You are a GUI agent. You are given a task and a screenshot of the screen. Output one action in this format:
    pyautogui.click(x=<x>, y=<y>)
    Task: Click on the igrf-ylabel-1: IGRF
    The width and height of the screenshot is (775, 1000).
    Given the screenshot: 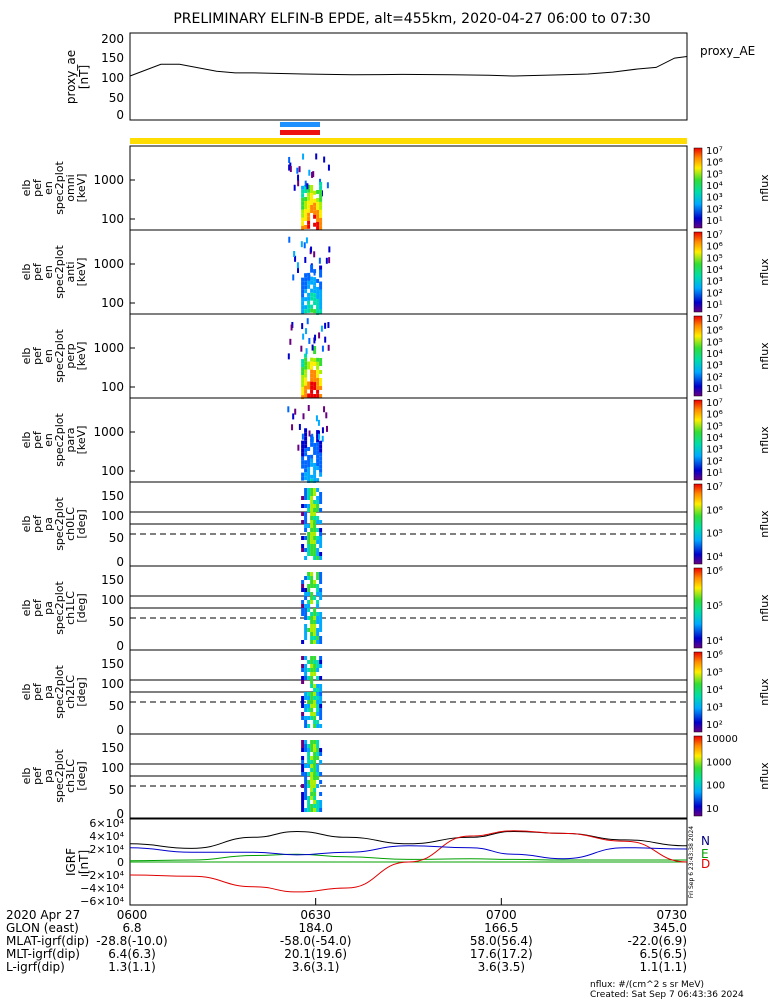 What is the action you would take?
    pyautogui.click(x=71, y=862)
    